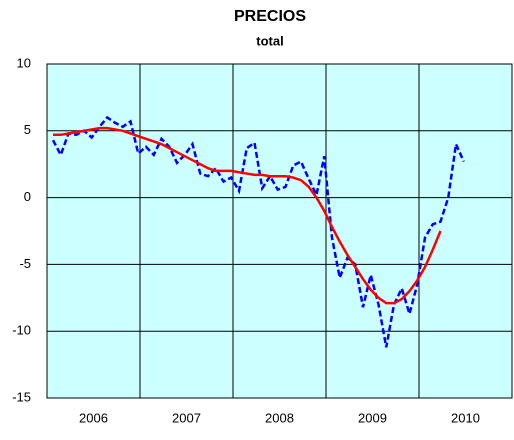  What do you see at coordinates (270, 16) in the screenshot?
I see `chart-title: PRECIOS` at bounding box center [270, 16].